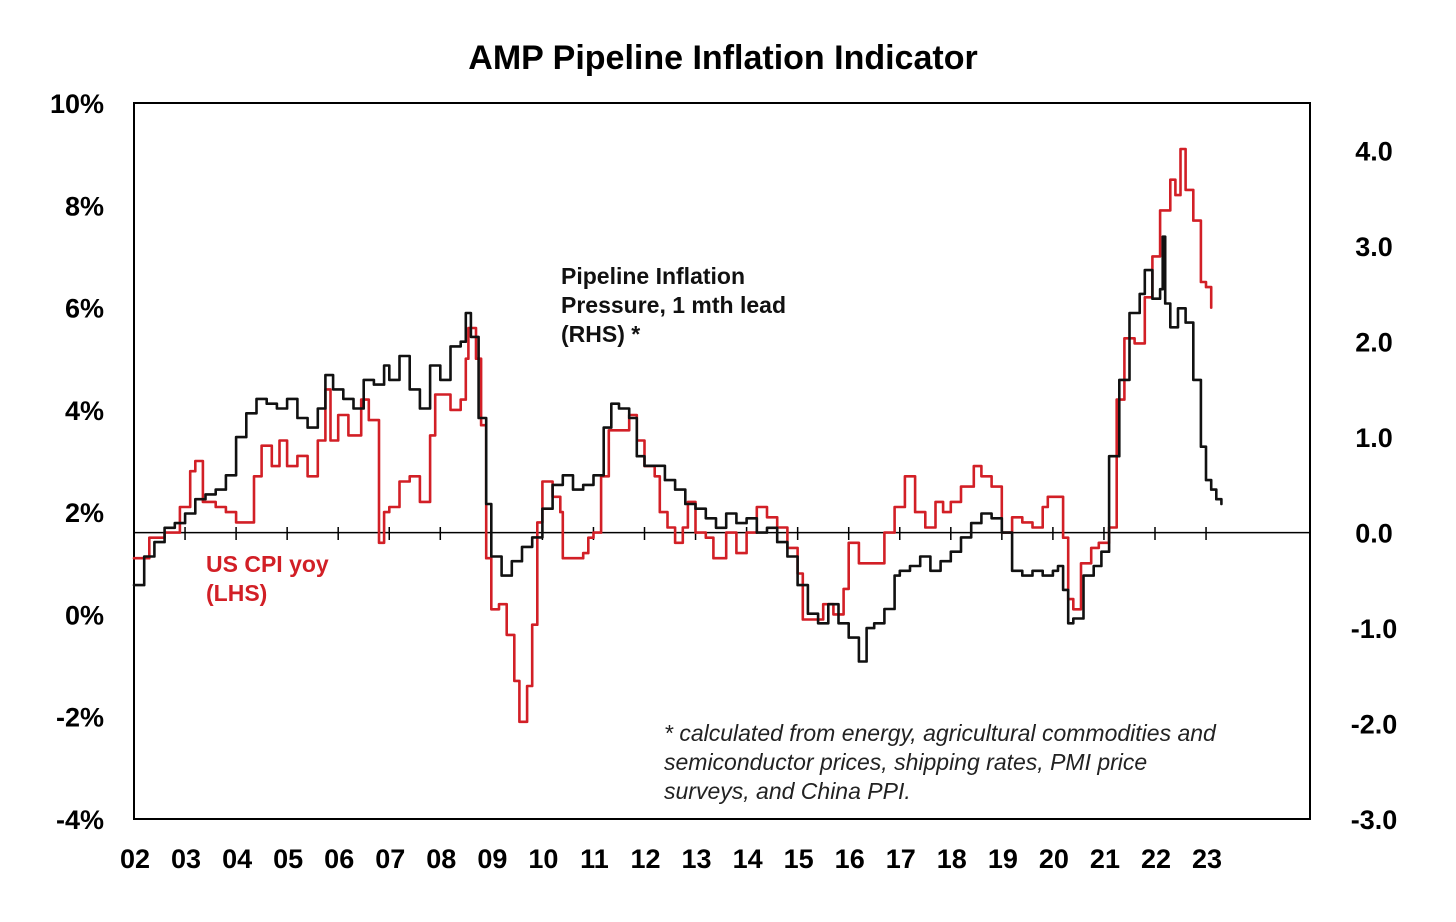 The image size is (1456, 922). What do you see at coordinates (748, 859) in the screenshot?
I see `x-tick-label: 14` at bounding box center [748, 859].